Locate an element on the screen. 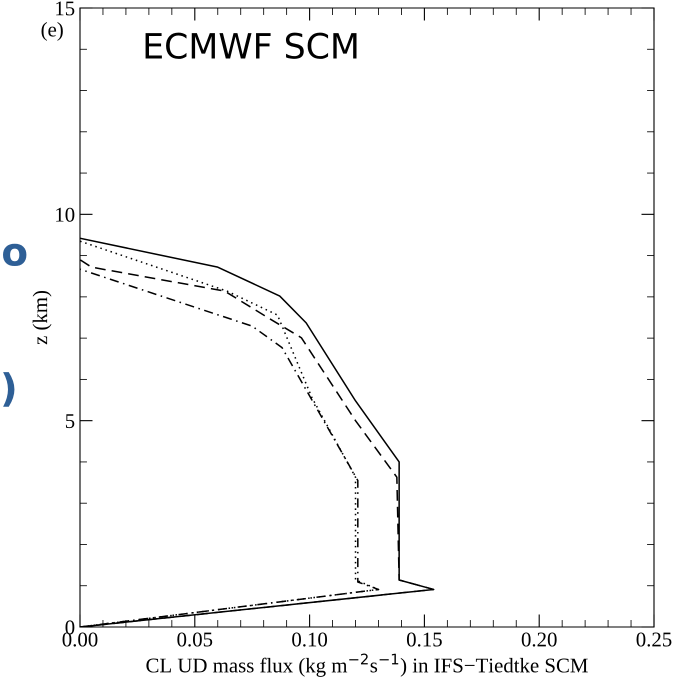 The width and height of the screenshot is (677, 698). x-tick-label: 0.05 is located at coordinates (194, 639).